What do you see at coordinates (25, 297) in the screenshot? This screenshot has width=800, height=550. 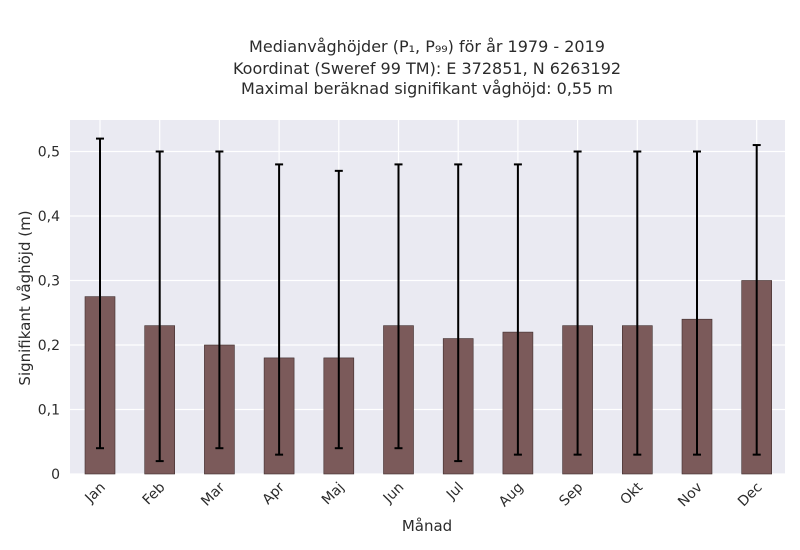 I see `y-axis-label: Signifikant våghöjd (m)` at bounding box center [25, 297].